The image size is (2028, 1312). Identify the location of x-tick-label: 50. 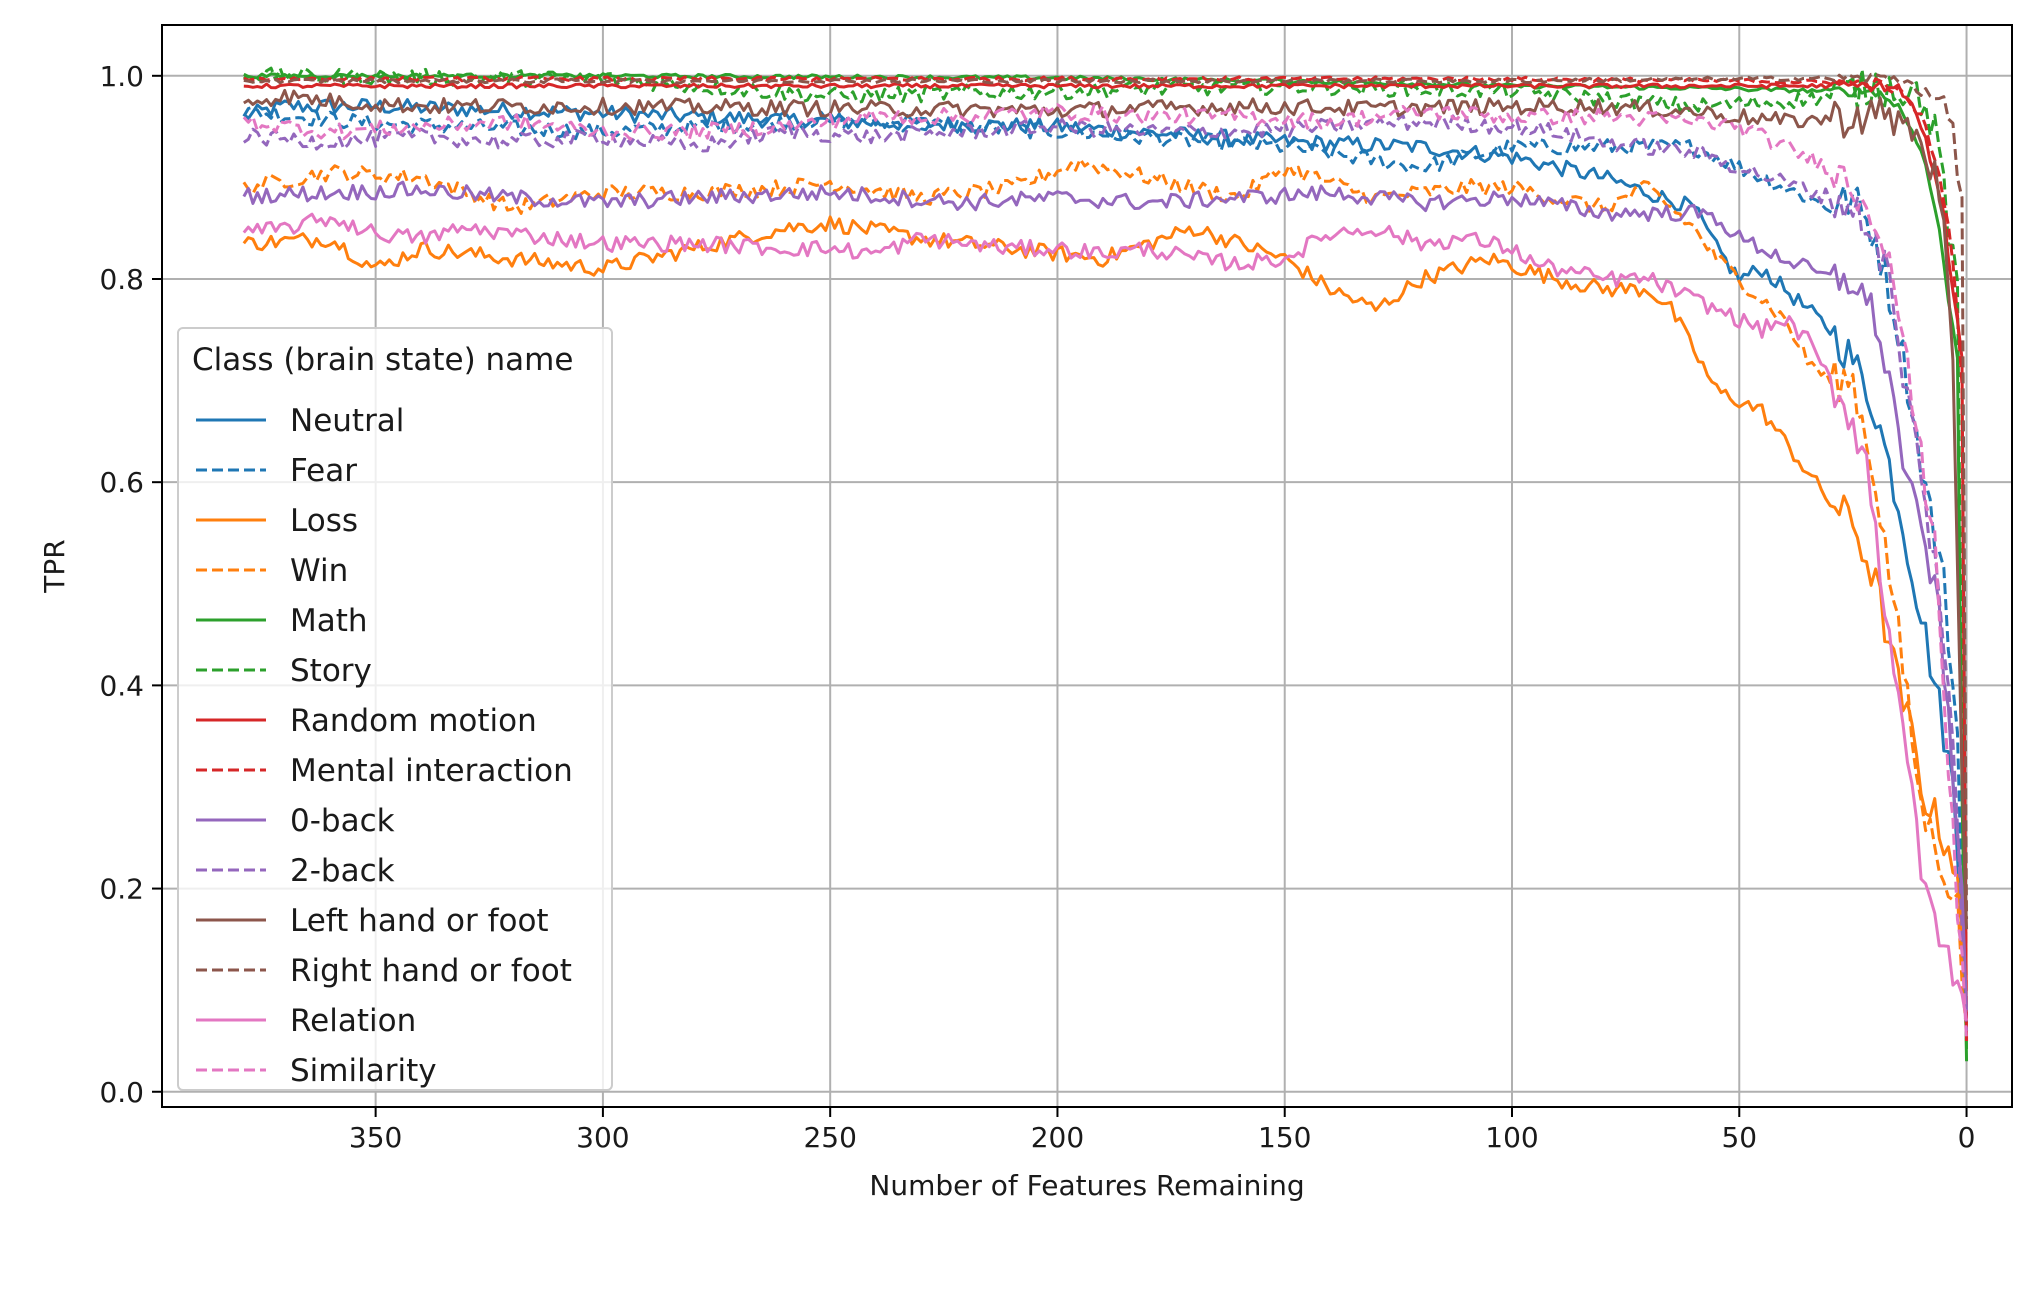
(1739, 1137).